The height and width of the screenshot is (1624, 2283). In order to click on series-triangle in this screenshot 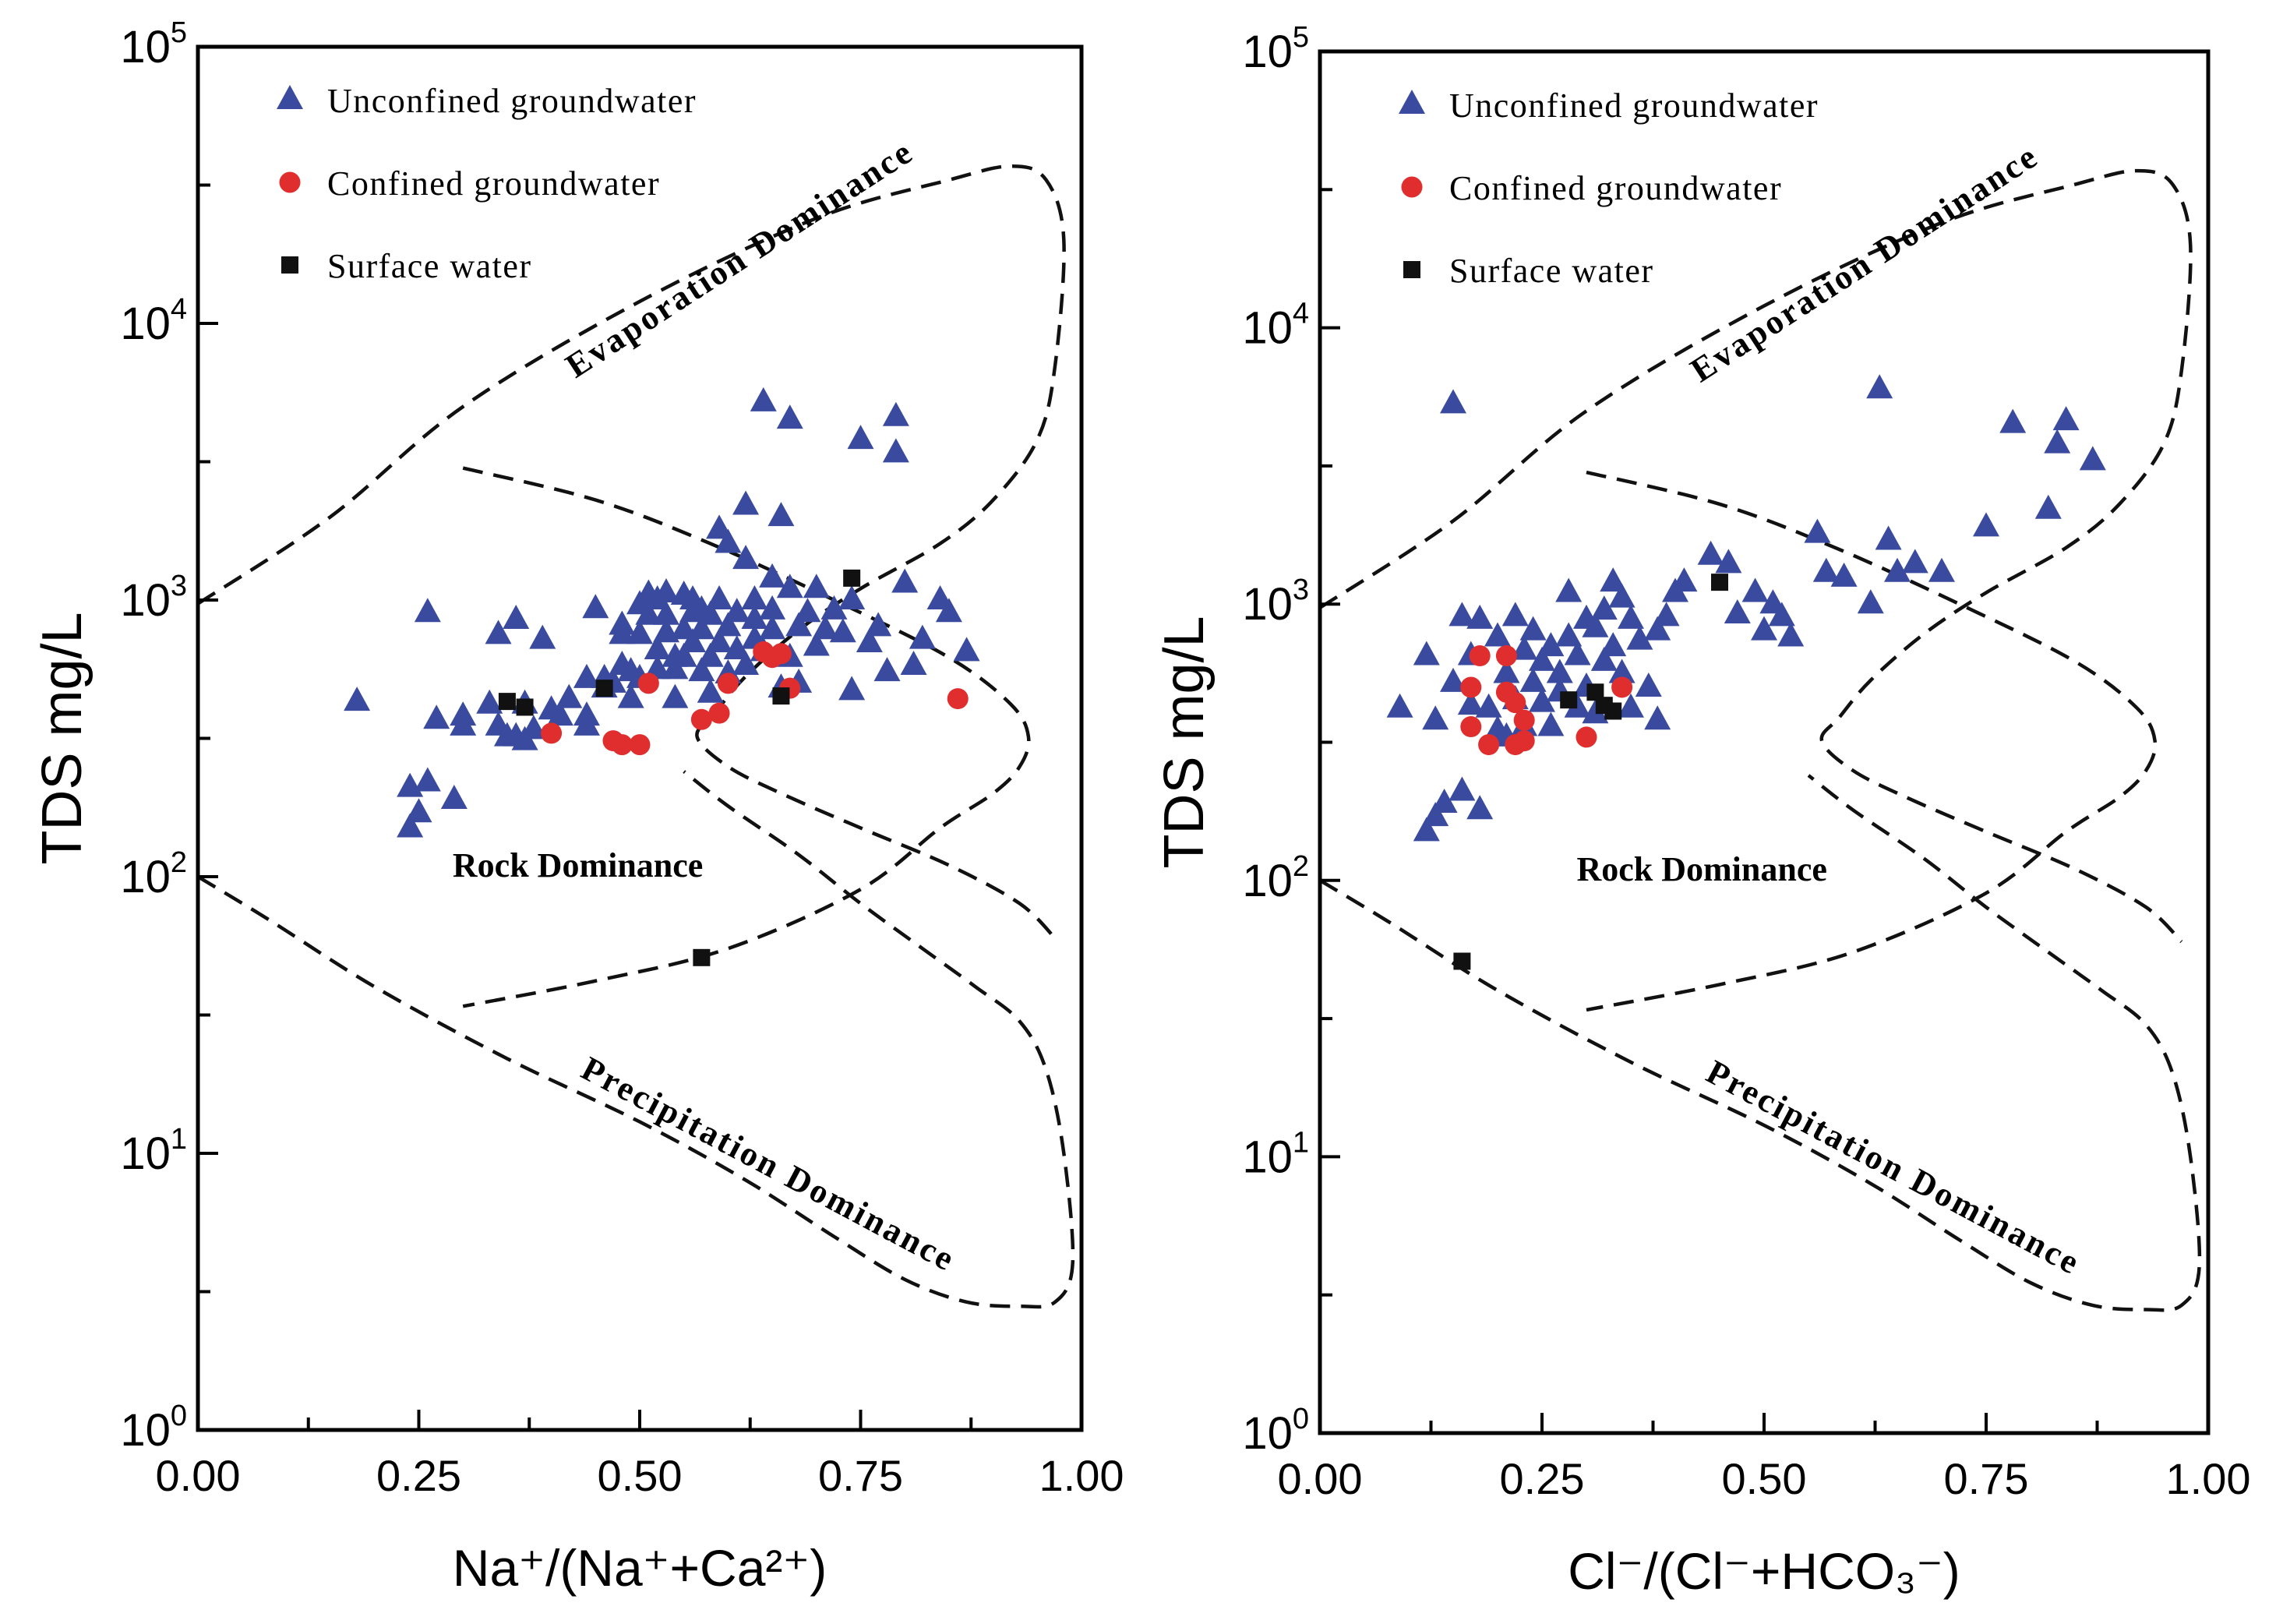, I will do `click(1746, 608)`.